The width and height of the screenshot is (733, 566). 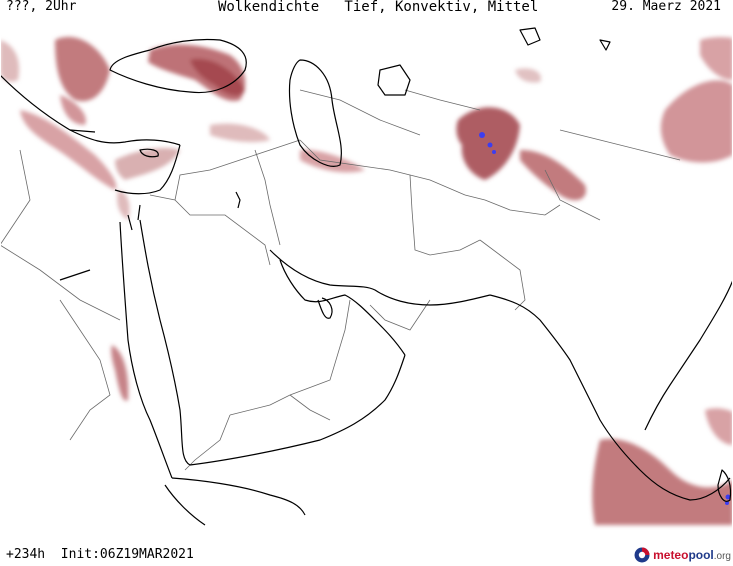 What do you see at coordinates (41, 7) in the screenshot?
I see `forecast-time-label: ???, 2Uhr` at bounding box center [41, 7].